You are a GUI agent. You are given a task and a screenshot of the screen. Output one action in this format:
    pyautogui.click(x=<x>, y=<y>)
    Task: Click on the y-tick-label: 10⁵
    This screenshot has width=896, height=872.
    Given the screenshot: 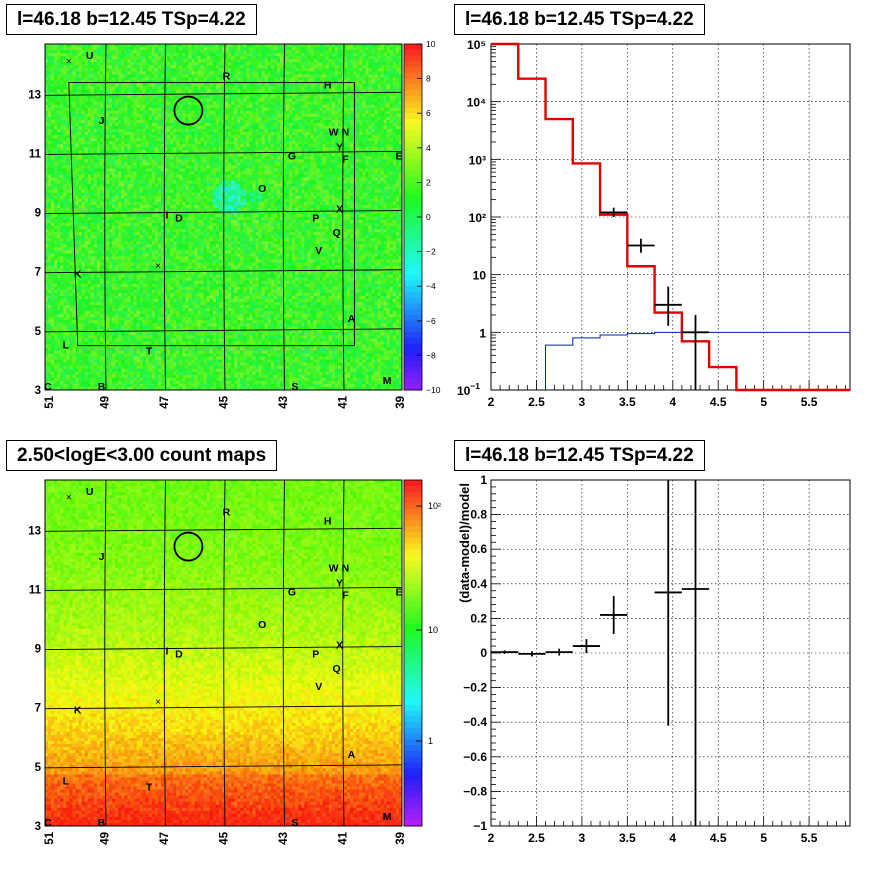 What is the action you would take?
    pyautogui.click(x=476, y=45)
    